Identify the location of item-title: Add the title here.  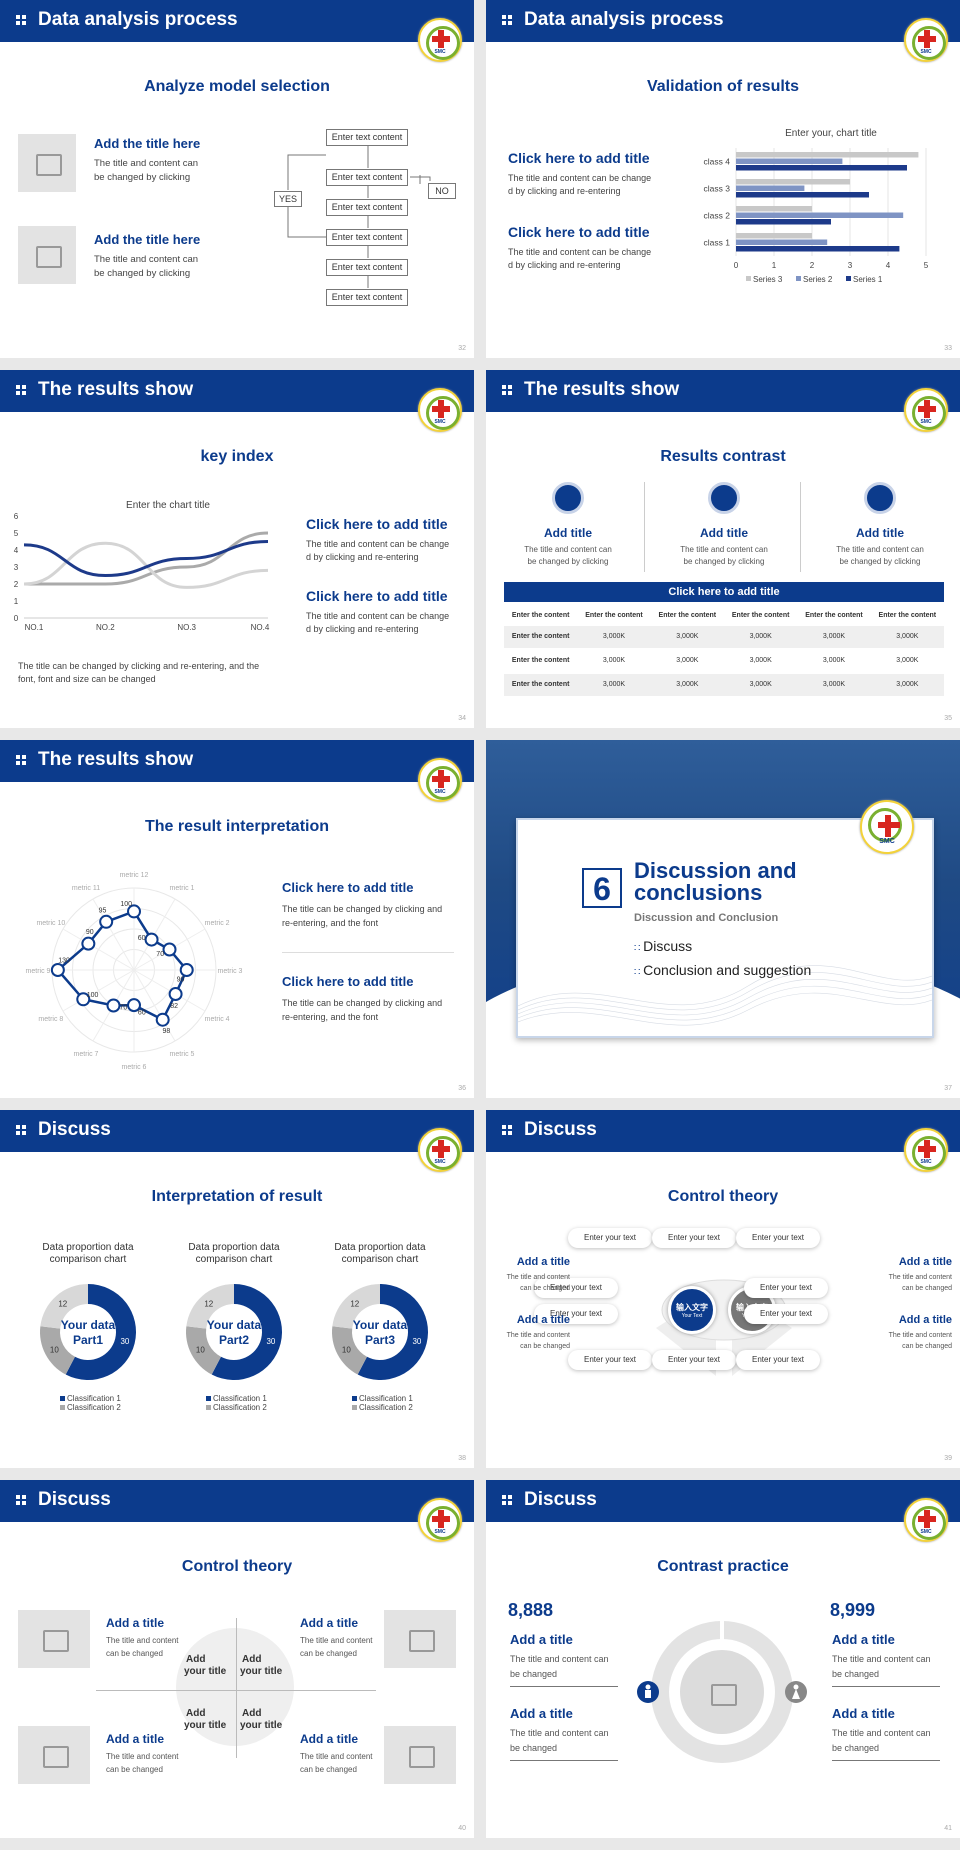
(147, 143).